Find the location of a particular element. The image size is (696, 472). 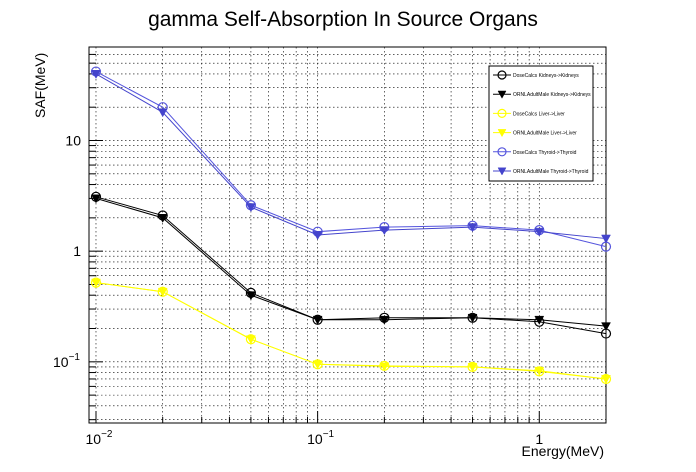

y-tick-label: 1 is located at coordinates (77, 251).